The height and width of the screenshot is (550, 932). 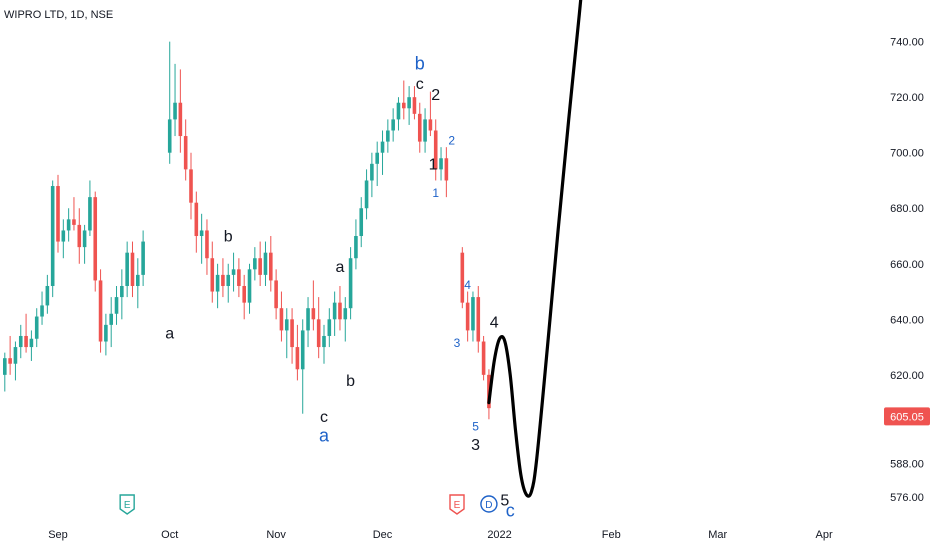 I want to click on wave-label: 1, so click(x=435, y=193).